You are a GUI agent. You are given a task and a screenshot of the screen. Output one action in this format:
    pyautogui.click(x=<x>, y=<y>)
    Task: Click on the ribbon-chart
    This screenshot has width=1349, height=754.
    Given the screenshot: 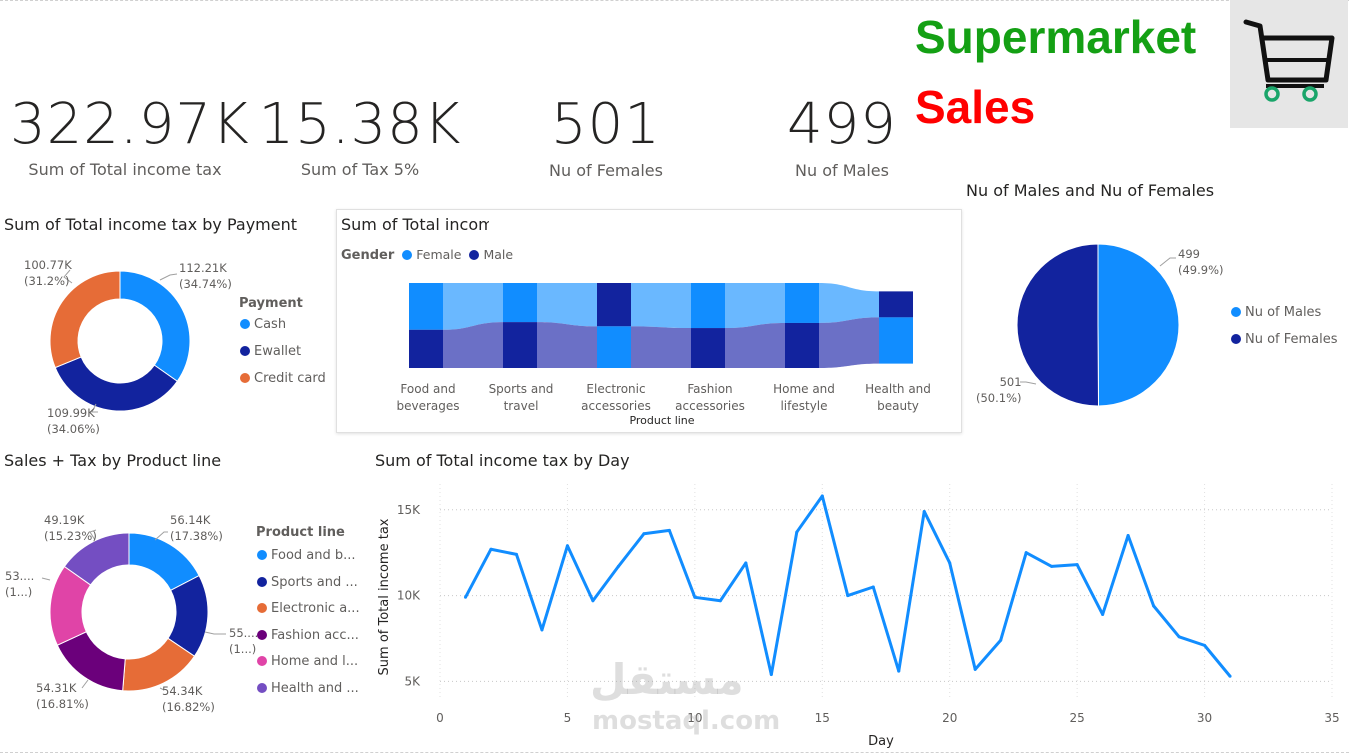 What is the action you would take?
    pyautogui.click(x=648, y=325)
    